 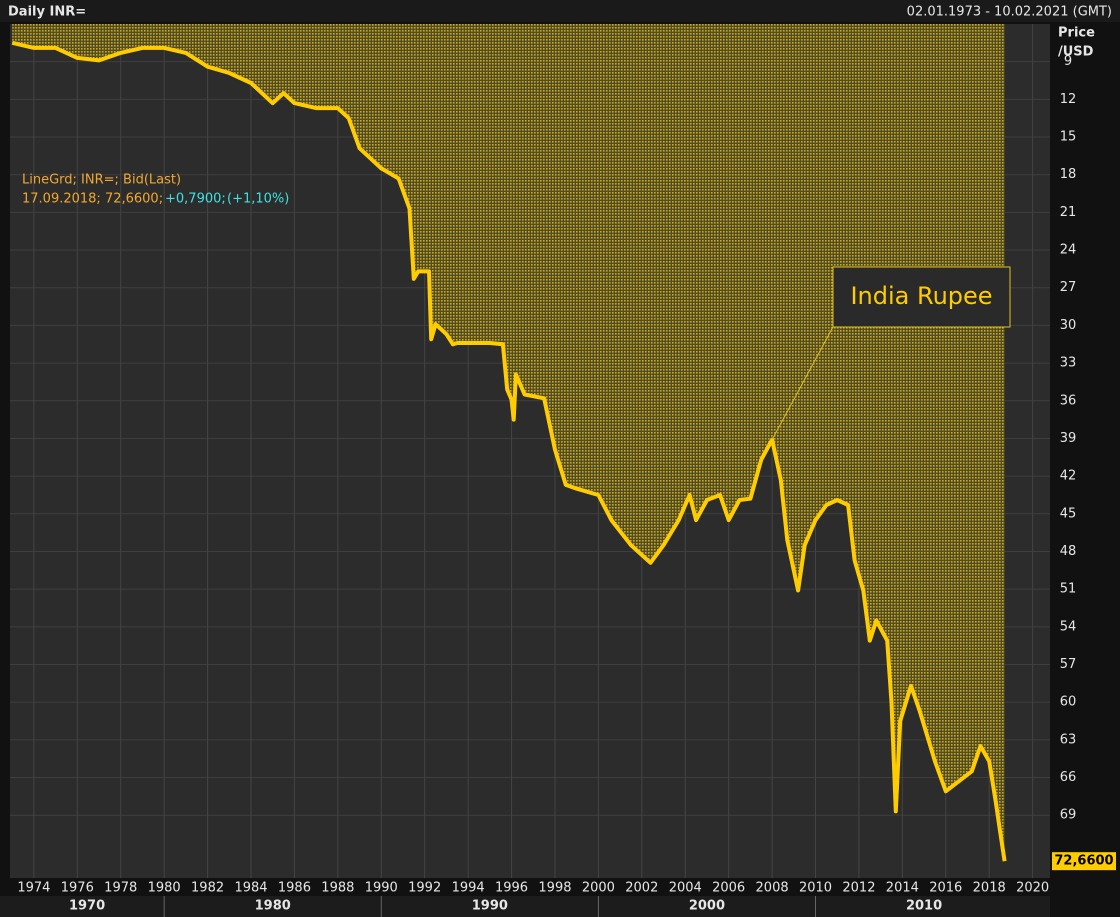 What do you see at coordinates (87, 906) in the screenshot?
I see `decade-label: 1970` at bounding box center [87, 906].